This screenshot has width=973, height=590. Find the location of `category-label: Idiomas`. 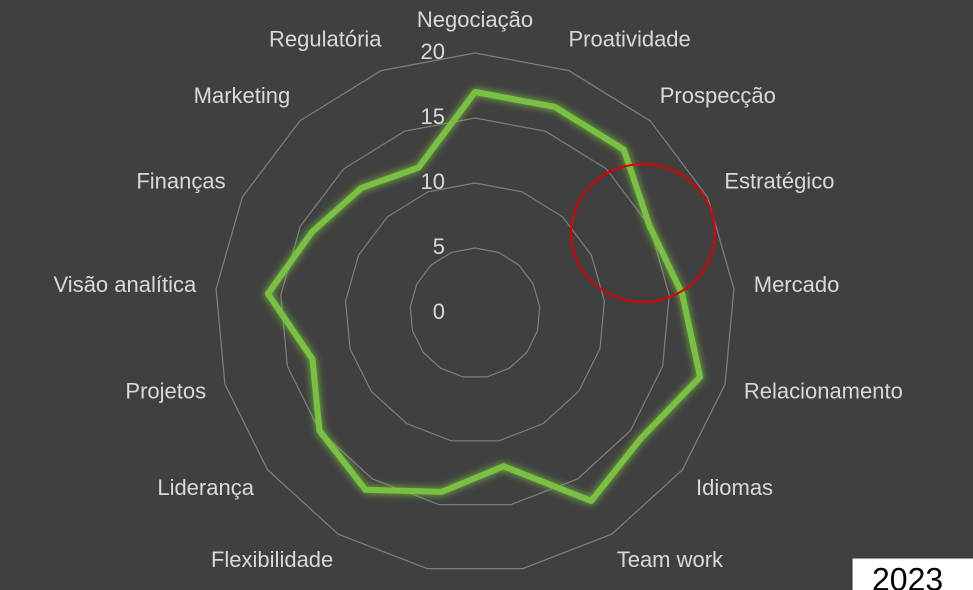

category-label: Idiomas is located at coordinates (734, 487).